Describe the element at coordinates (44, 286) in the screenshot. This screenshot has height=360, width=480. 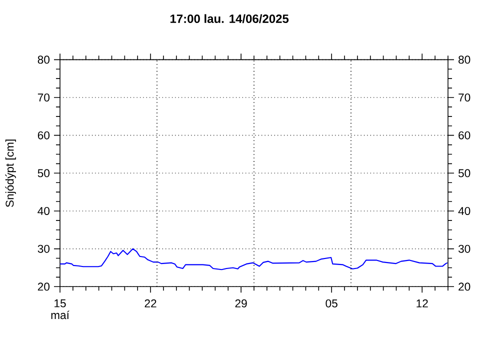
I see `y-tick-label: 20` at that location.